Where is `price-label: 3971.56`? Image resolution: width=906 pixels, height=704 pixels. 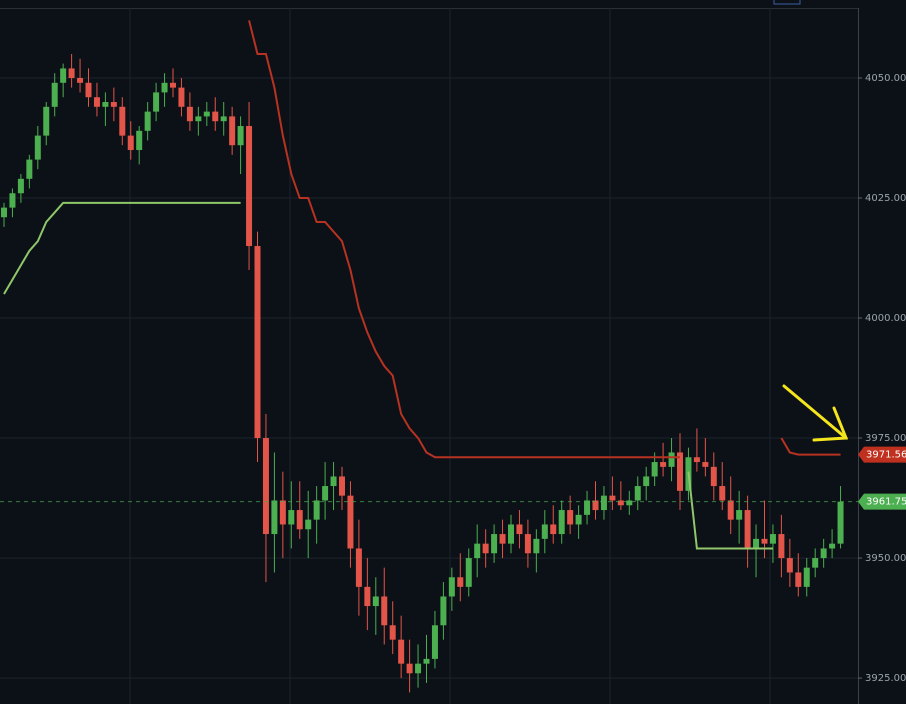 price-label: 3971.56 is located at coordinates (886, 455).